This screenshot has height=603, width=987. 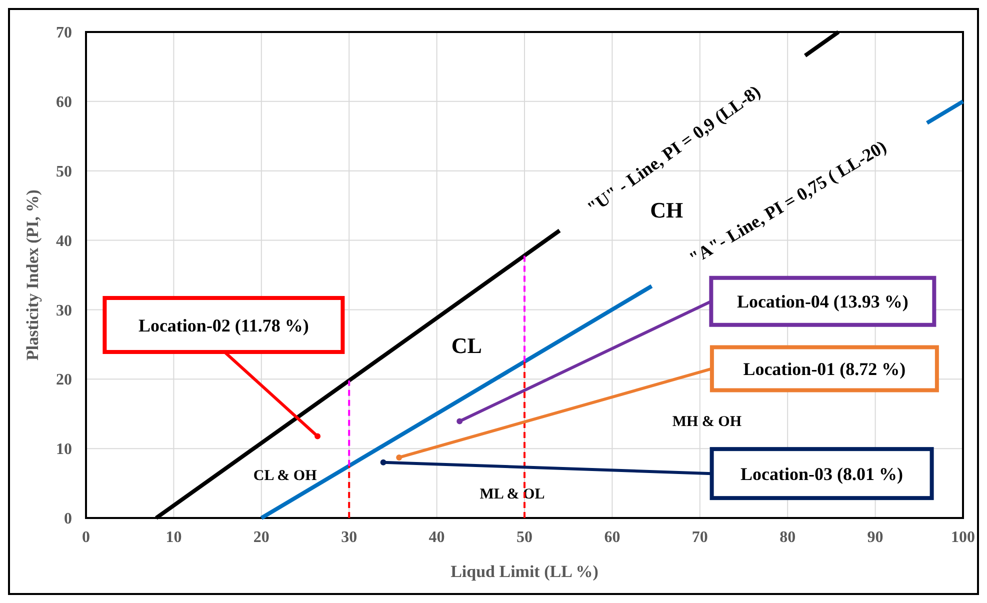 I want to click on text: Location-03 (8.01 %), so click(x=822, y=474).